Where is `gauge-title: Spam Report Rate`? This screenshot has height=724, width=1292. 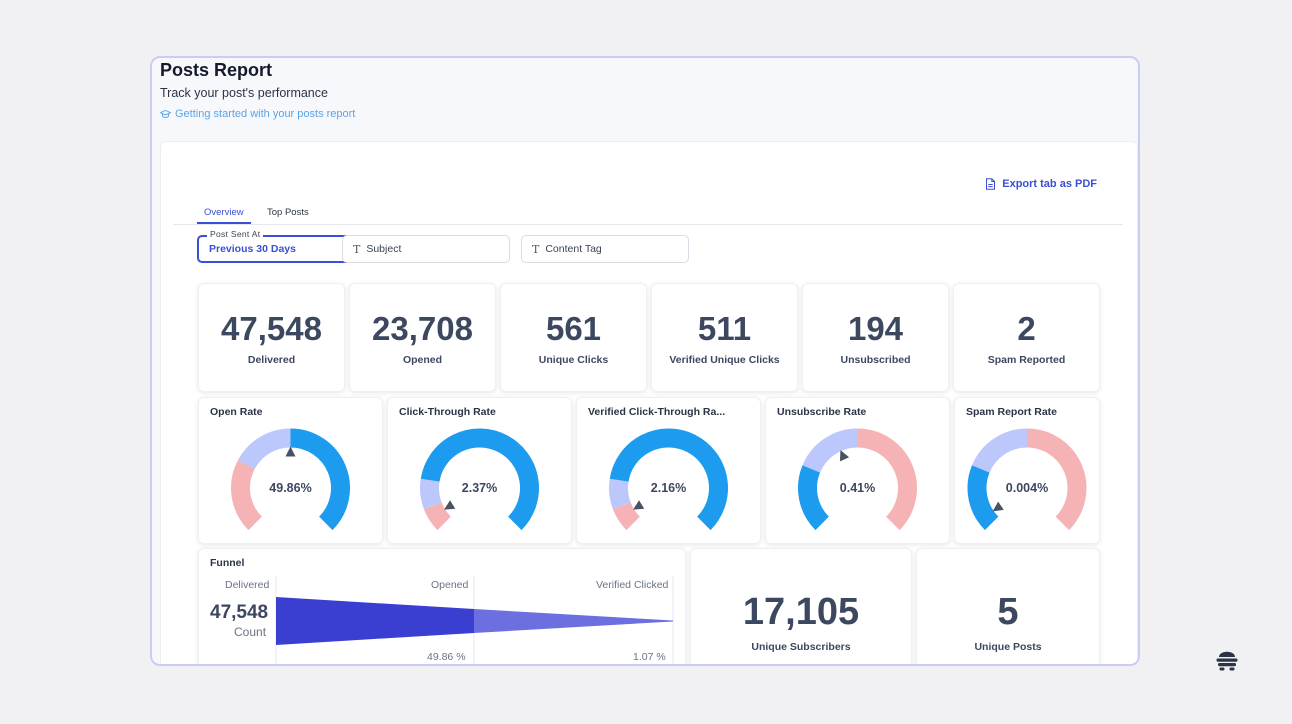 gauge-title: Spam Report Rate is located at coordinates (1012, 412).